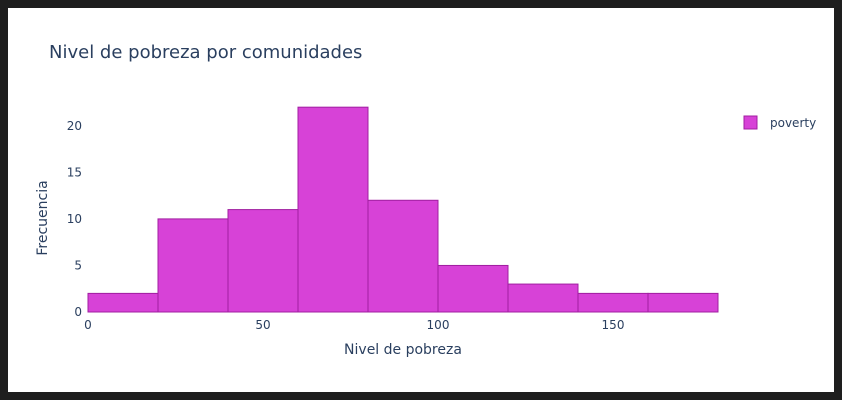  I want to click on x-ticks: 0 50 100 150, so click(354, 325).